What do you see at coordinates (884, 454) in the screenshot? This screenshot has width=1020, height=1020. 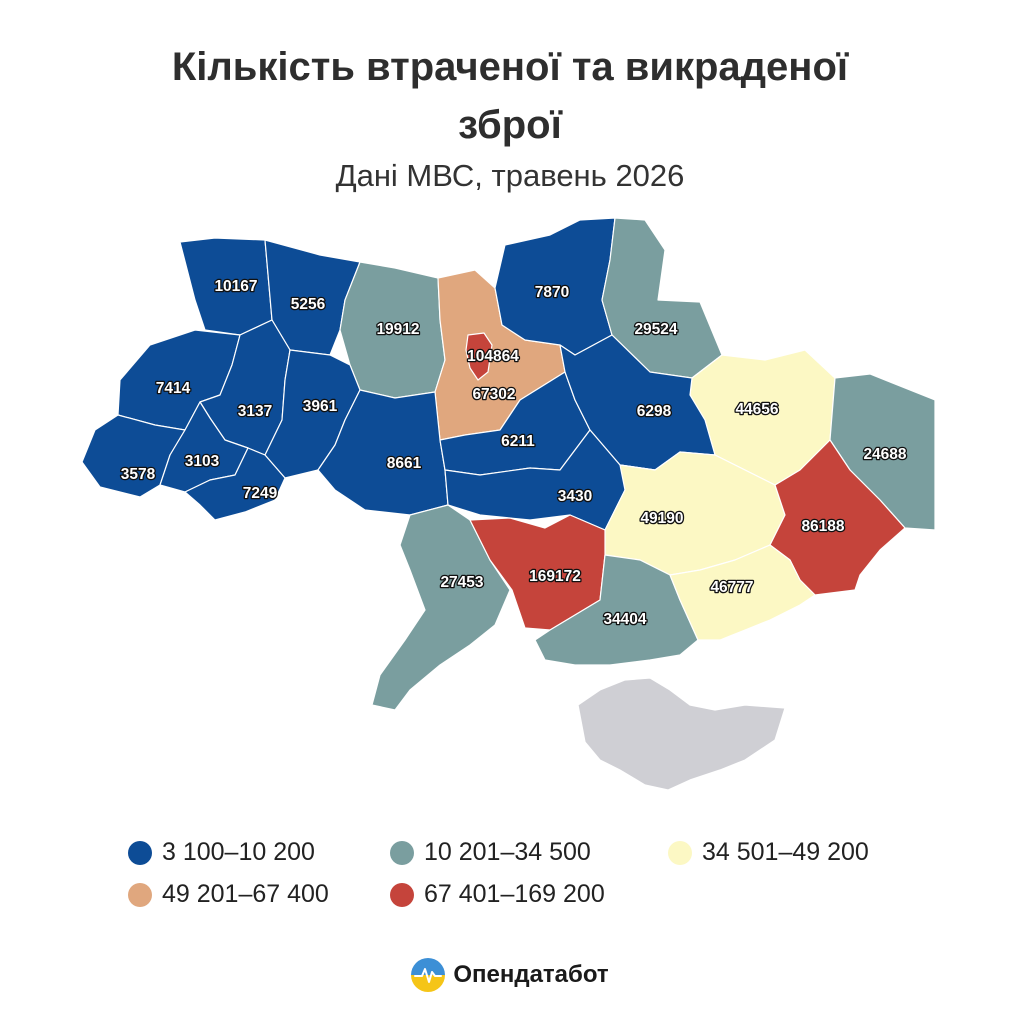 I see `value-label-luhanska: 24688` at bounding box center [884, 454].